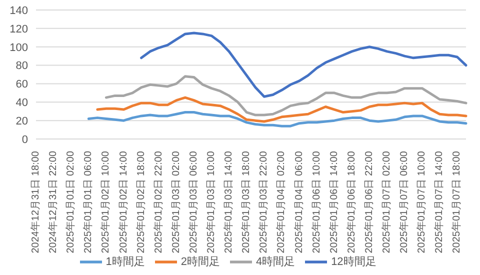 This screenshot has width=480, height=275. Describe the element at coordinates (140, 202) in the screenshot. I see `x-tick-label: 2025年01月02日 18:00` at that location.